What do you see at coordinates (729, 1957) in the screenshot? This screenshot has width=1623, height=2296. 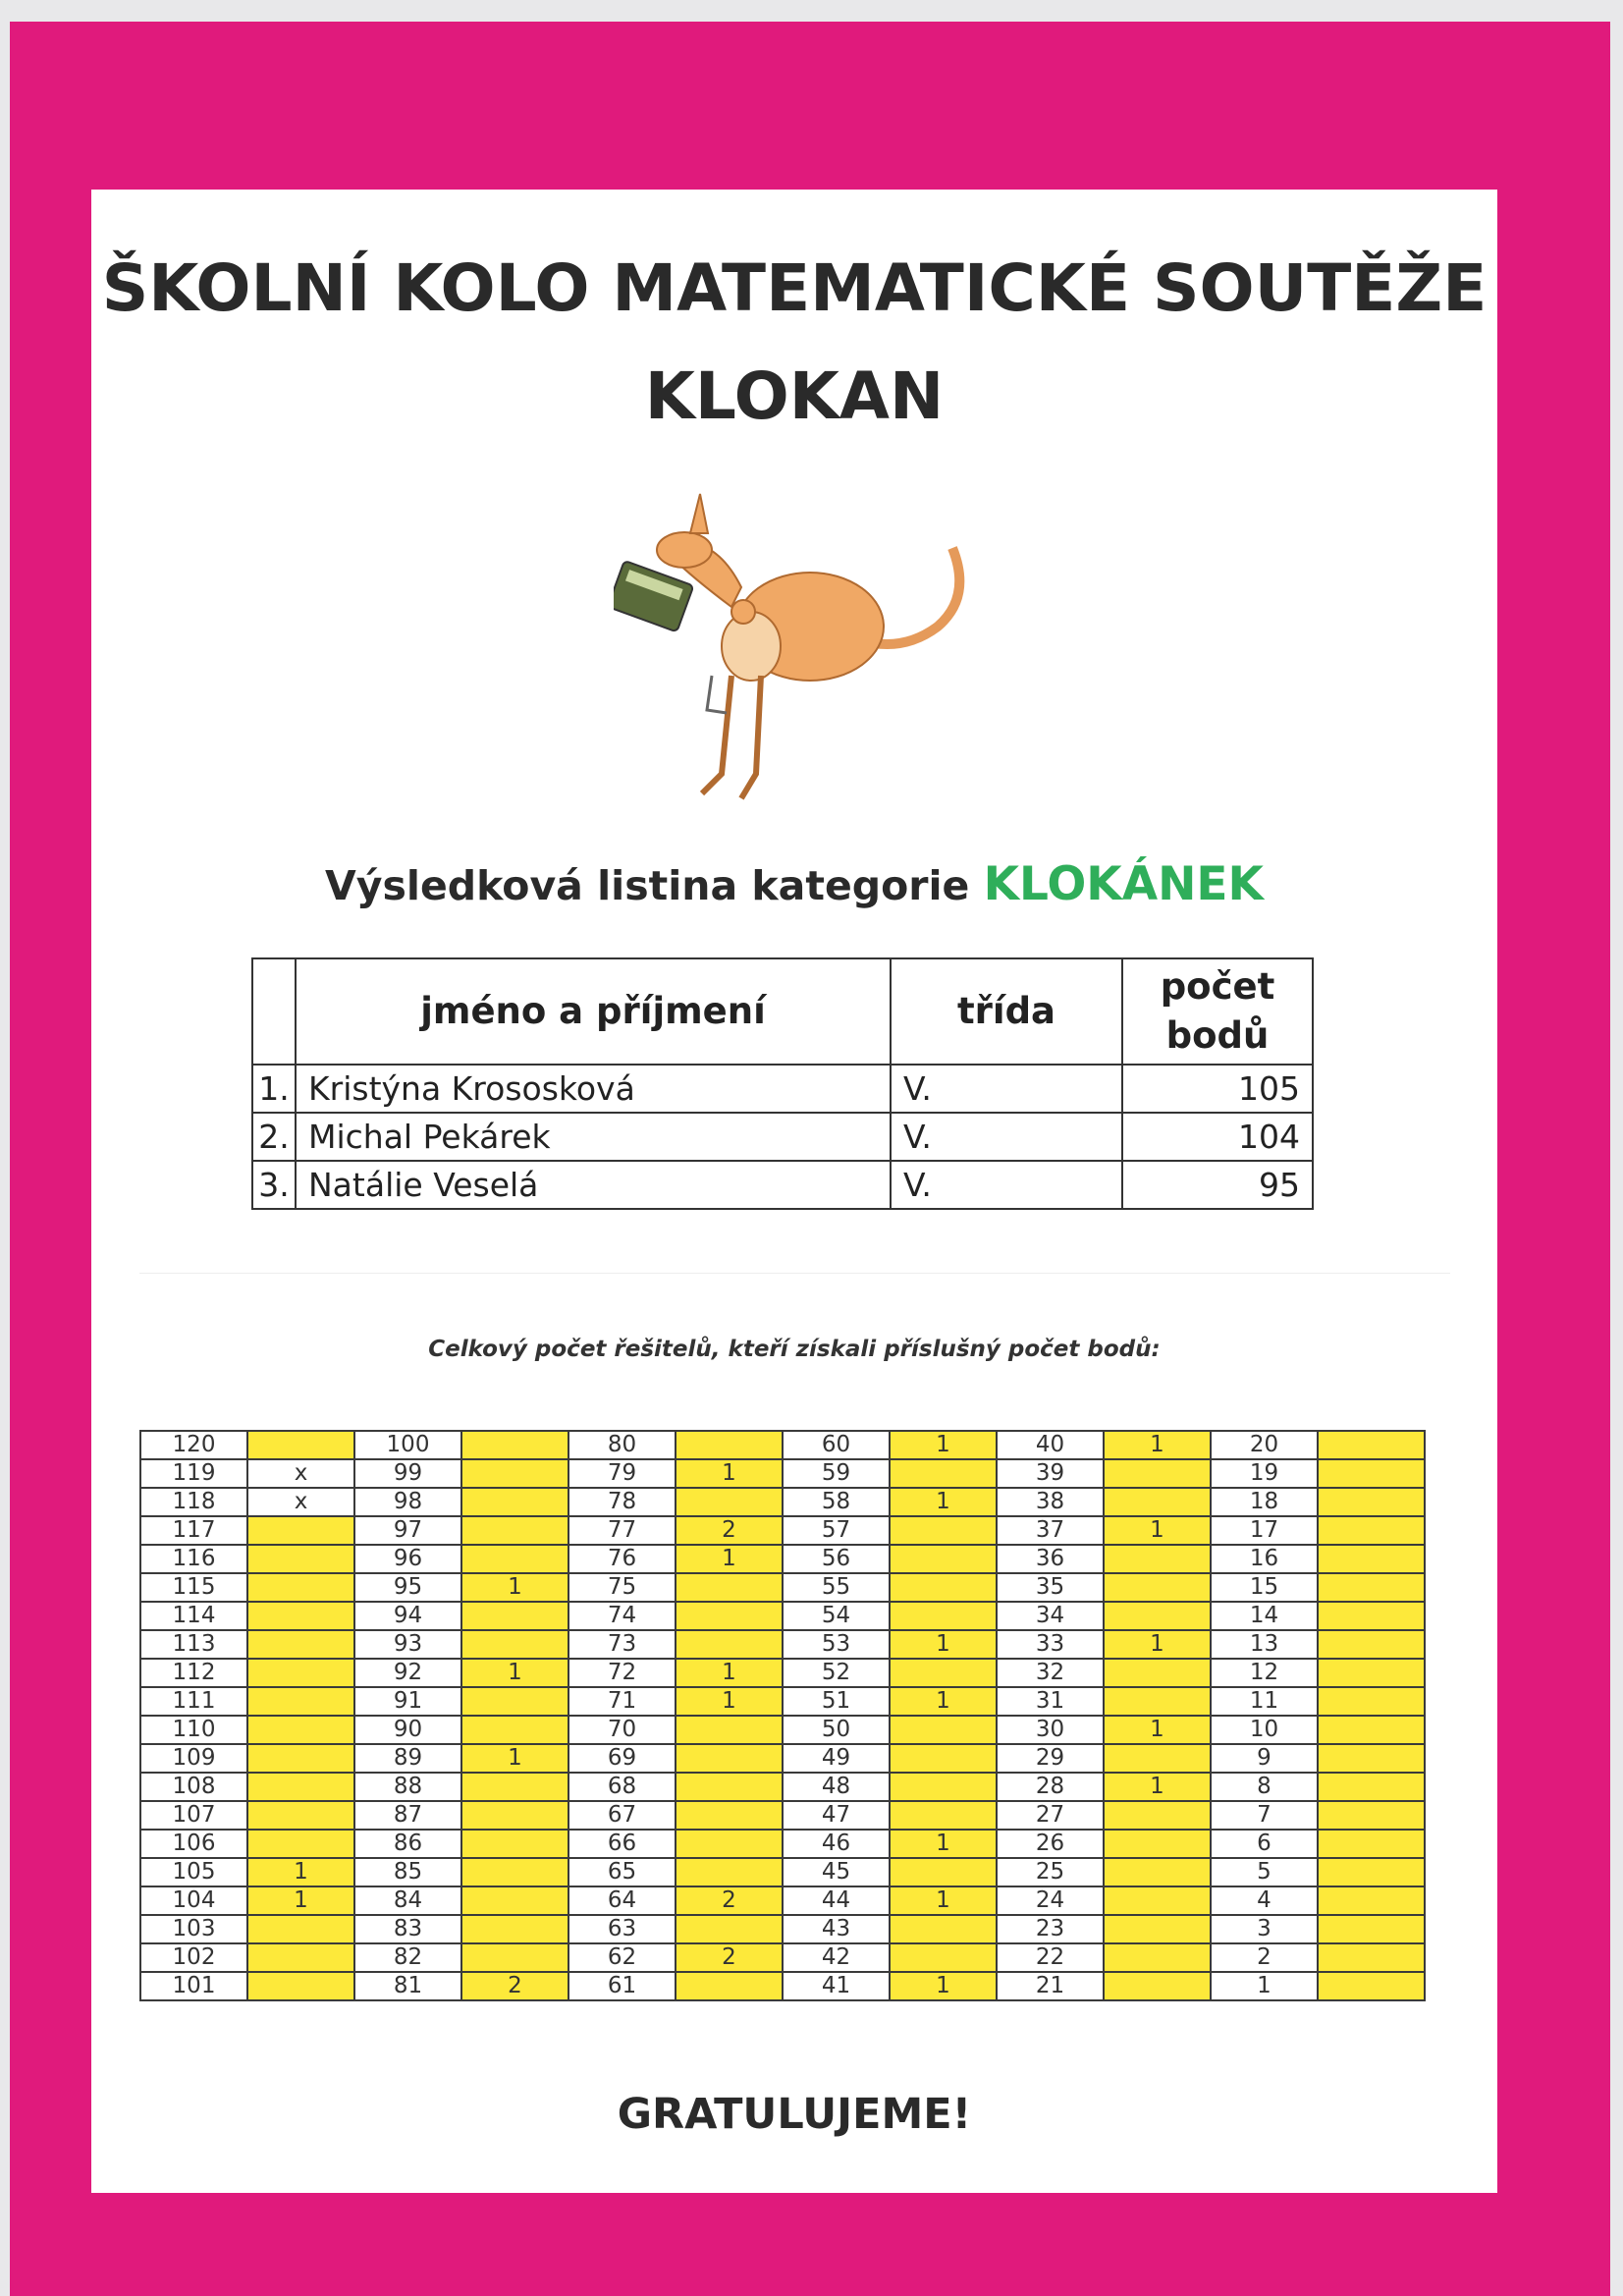 I see `count-cell: 2` at bounding box center [729, 1957].